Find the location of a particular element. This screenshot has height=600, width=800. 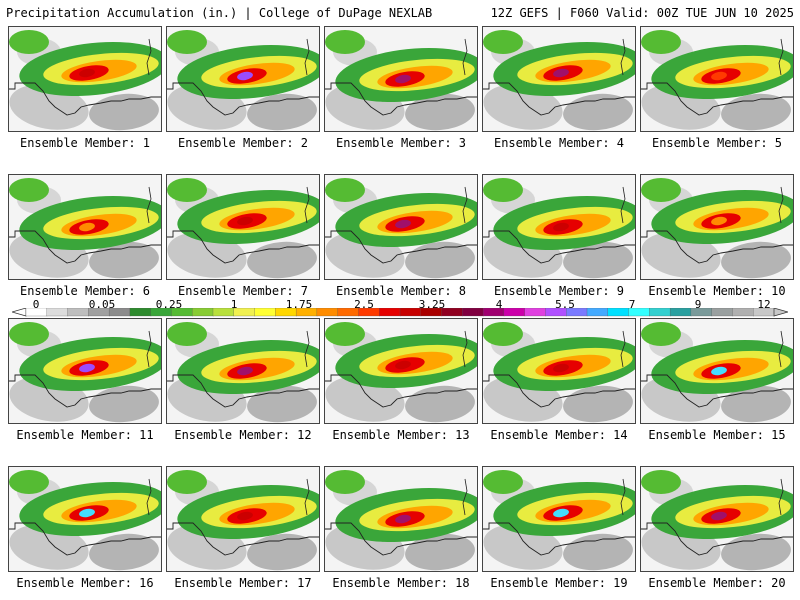

ensemble-member-label: Ensemble Member: 15 is located at coordinates (717, 435).